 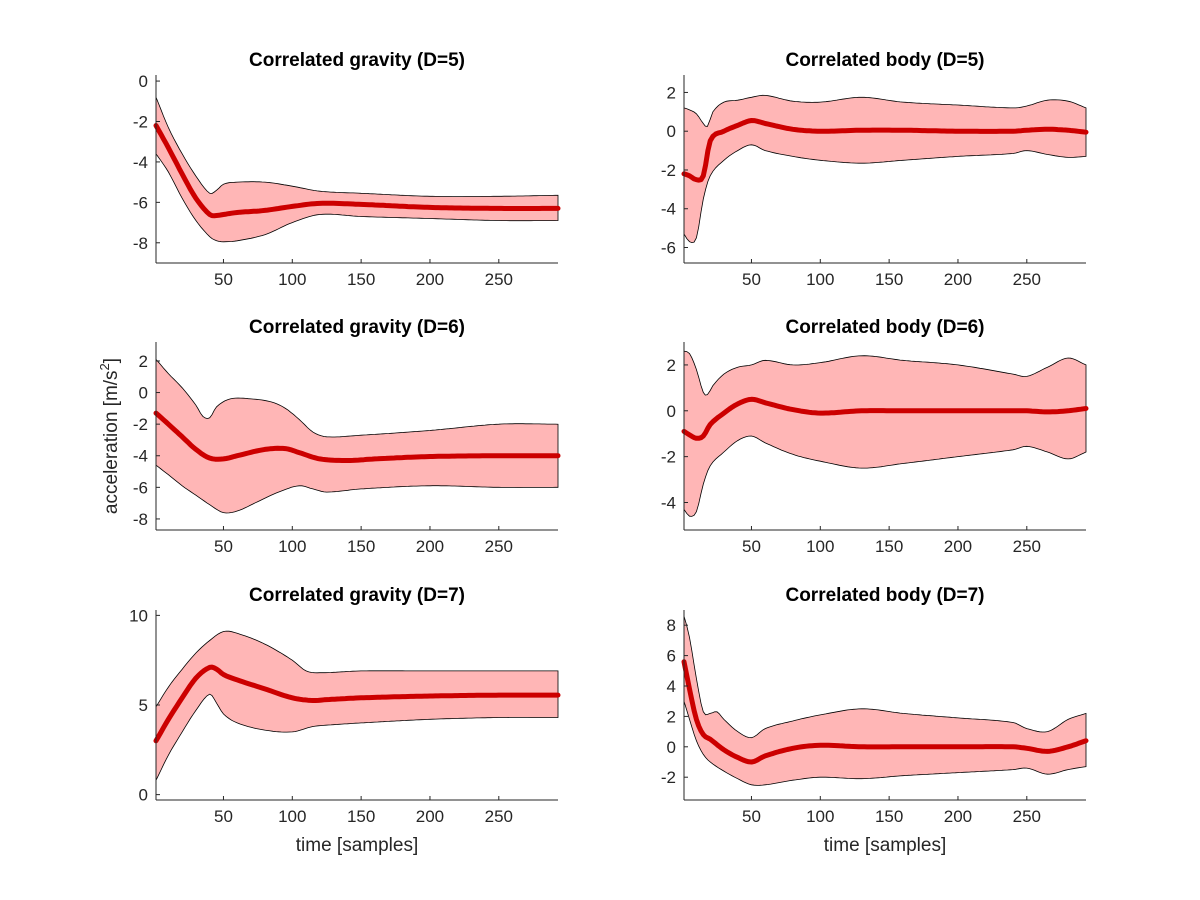 What do you see at coordinates (357, 595) in the screenshot?
I see `panel-title: Correlated gravity (D=7)` at bounding box center [357, 595].